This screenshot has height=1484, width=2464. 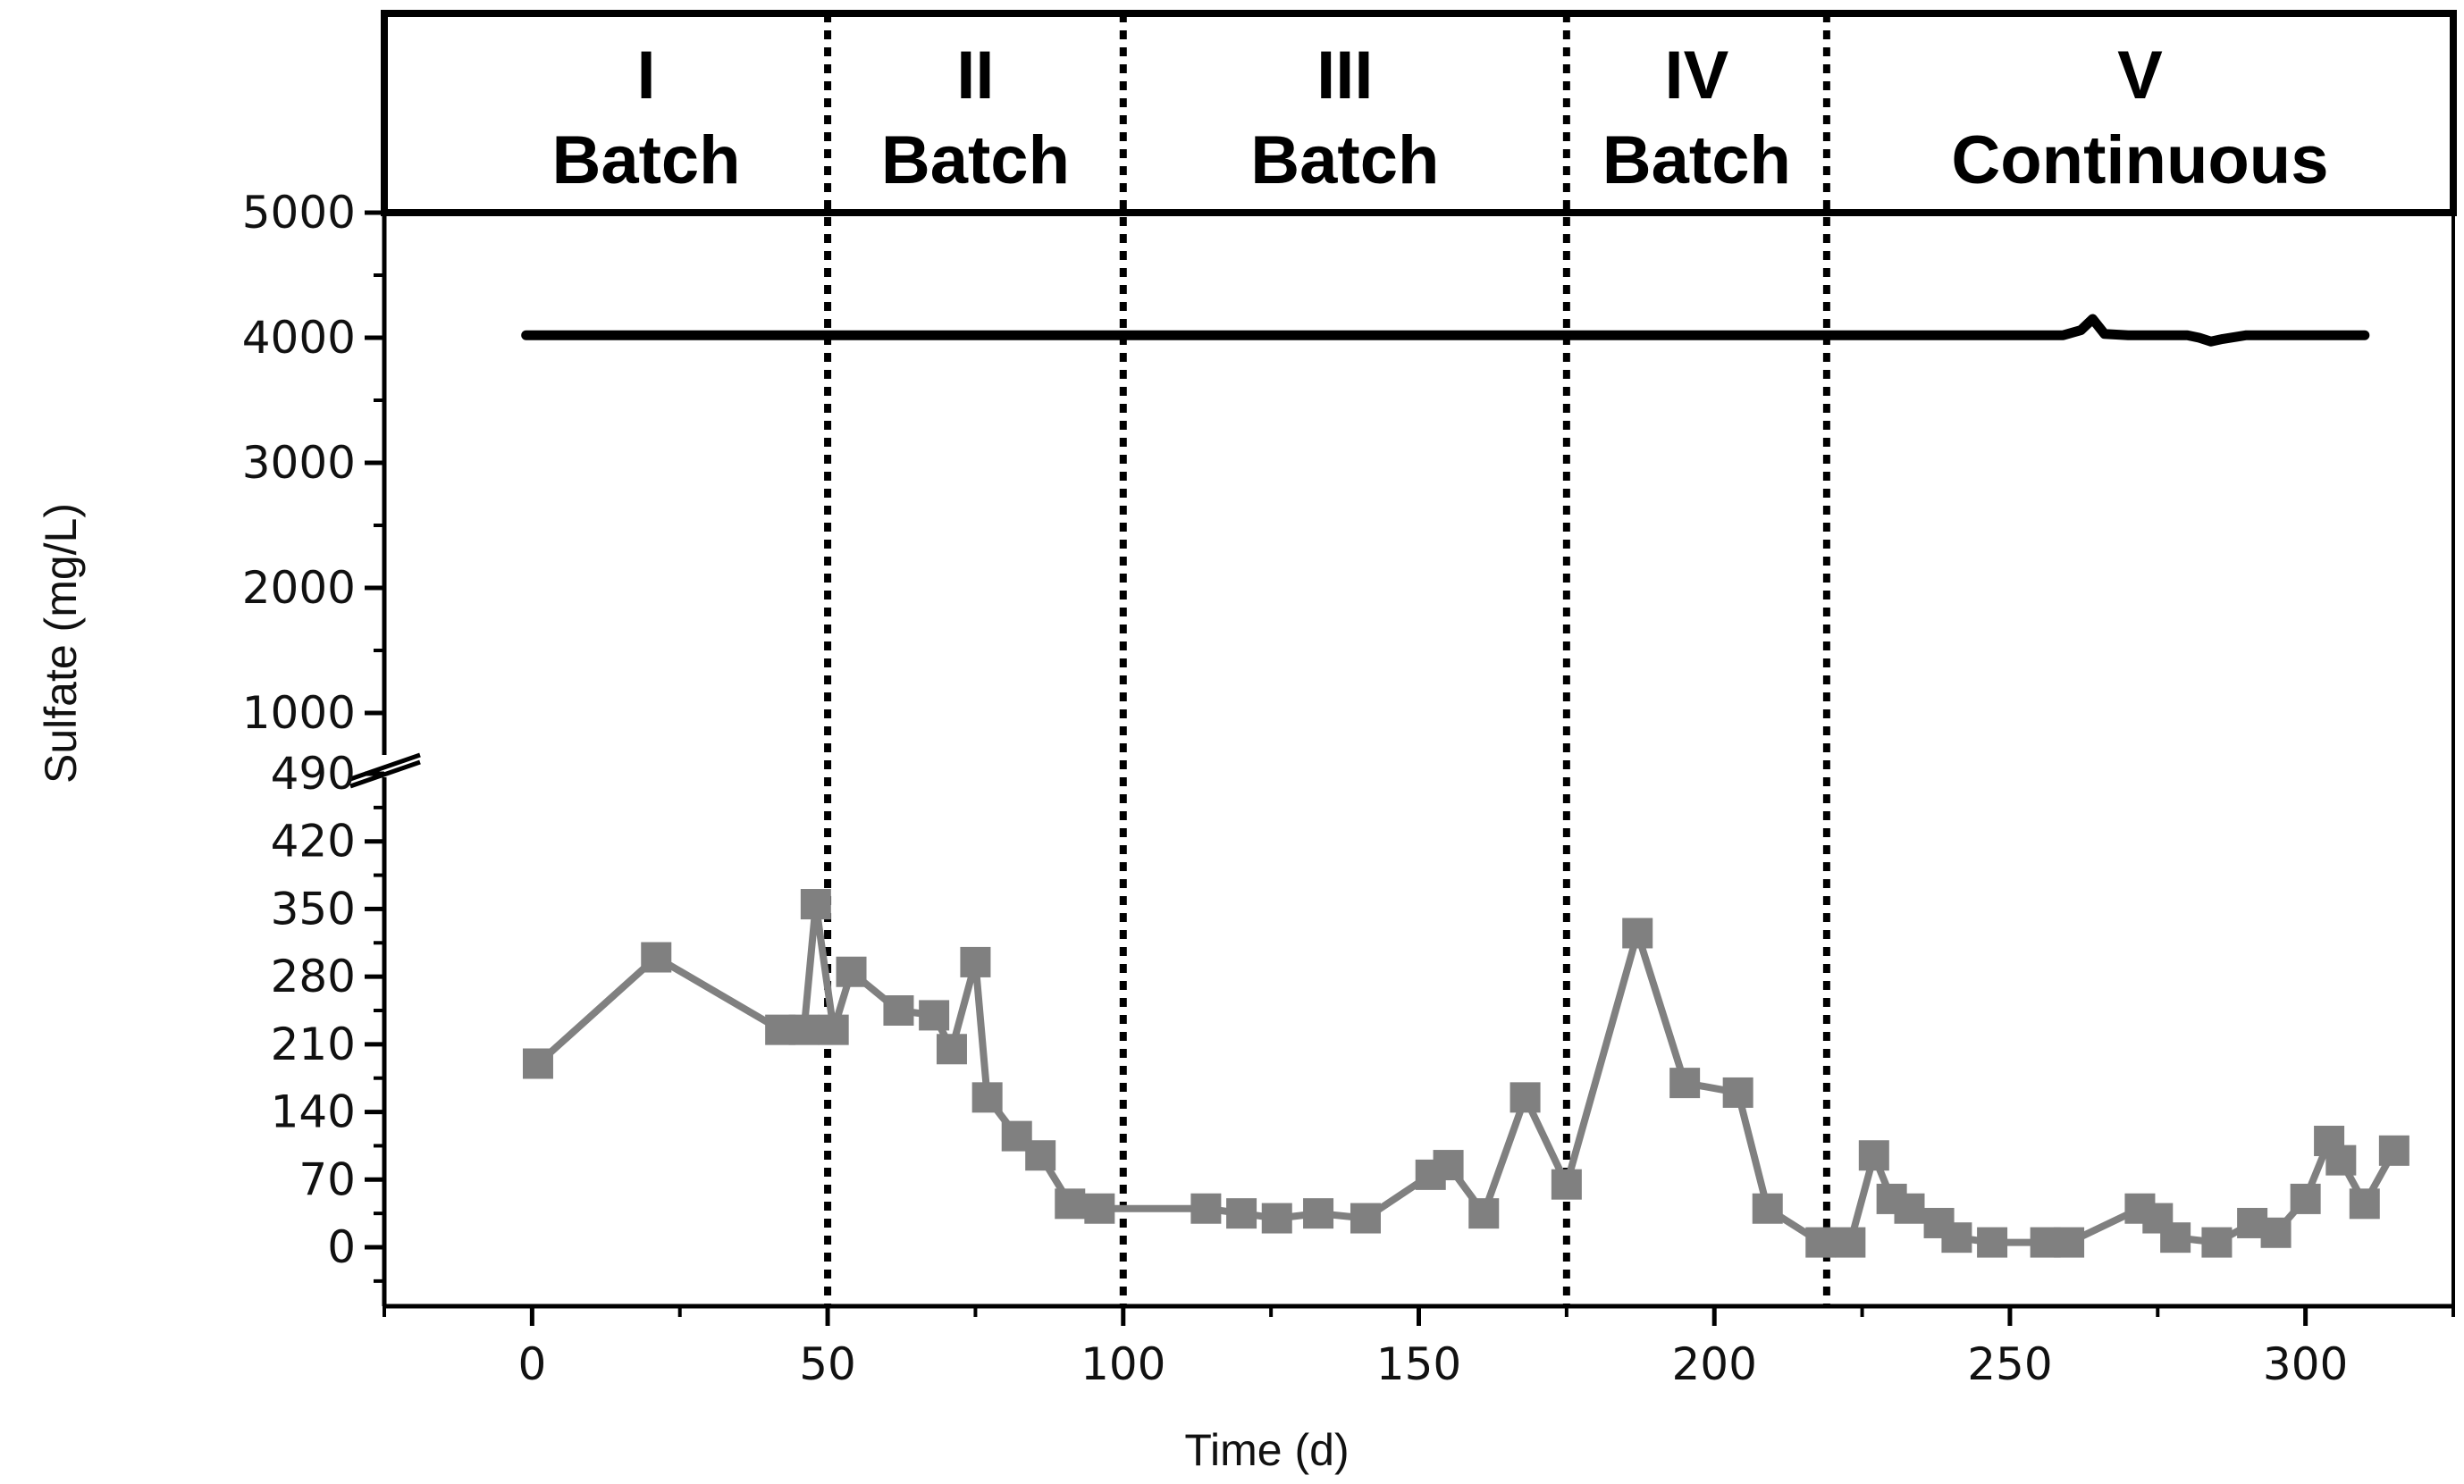 I want to click on x-tick-label: 0, so click(x=531, y=1364).